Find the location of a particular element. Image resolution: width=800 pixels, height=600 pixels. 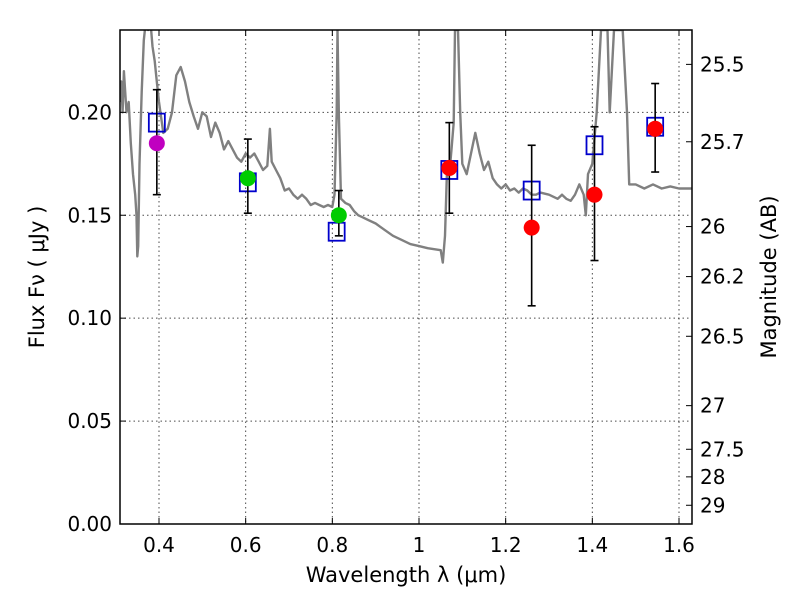

y-tick-label: 0.10 is located at coordinates (89, 318).